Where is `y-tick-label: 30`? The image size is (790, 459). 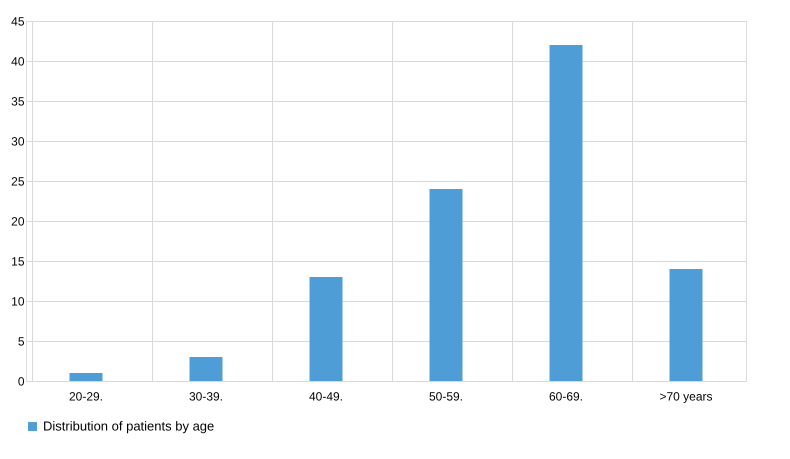 y-tick-label: 30 is located at coordinates (18, 141).